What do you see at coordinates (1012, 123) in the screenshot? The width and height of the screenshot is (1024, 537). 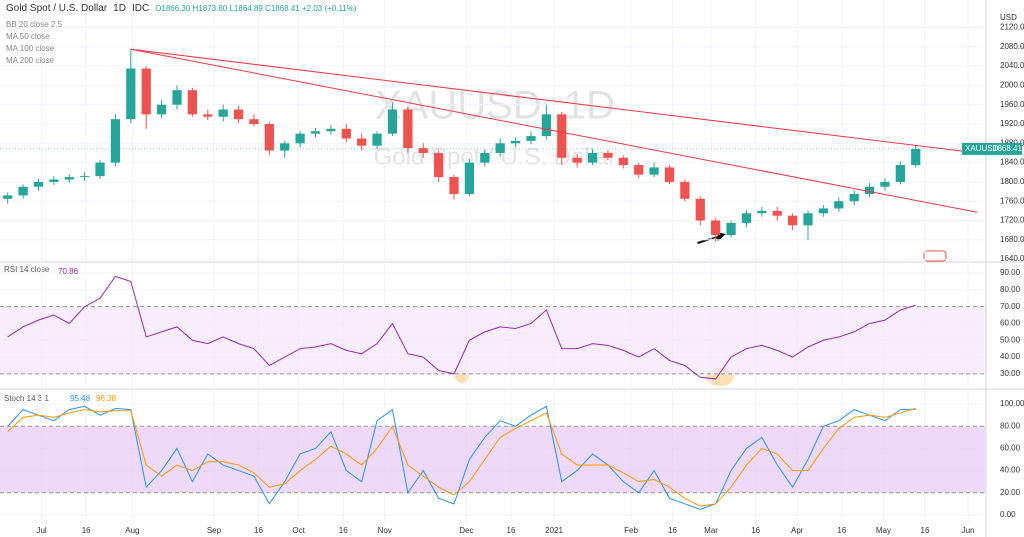 I see `y-tick-label: 1920.00` at bounding box center [1012, 123].